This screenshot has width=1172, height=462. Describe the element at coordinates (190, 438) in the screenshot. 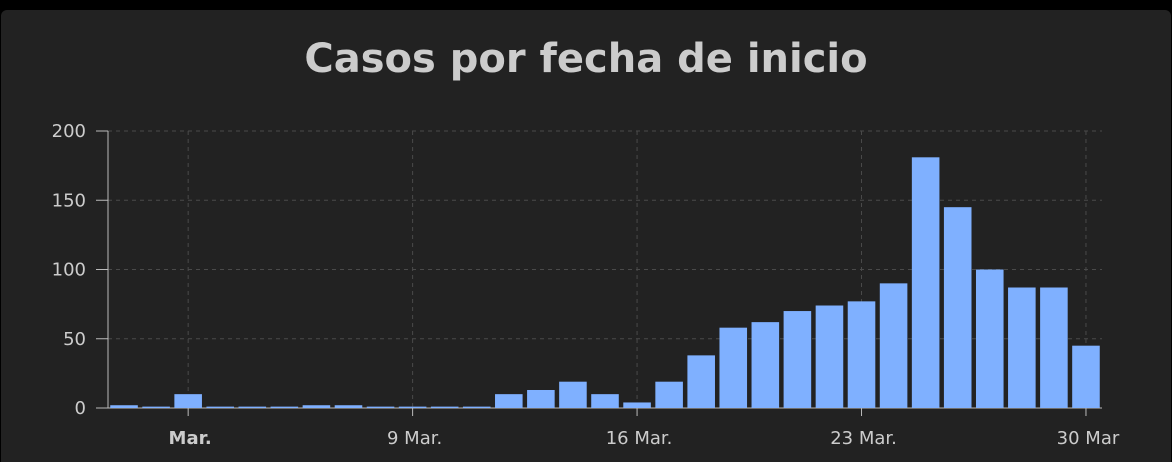

I see `x-tick-label: Mar.` at that location.